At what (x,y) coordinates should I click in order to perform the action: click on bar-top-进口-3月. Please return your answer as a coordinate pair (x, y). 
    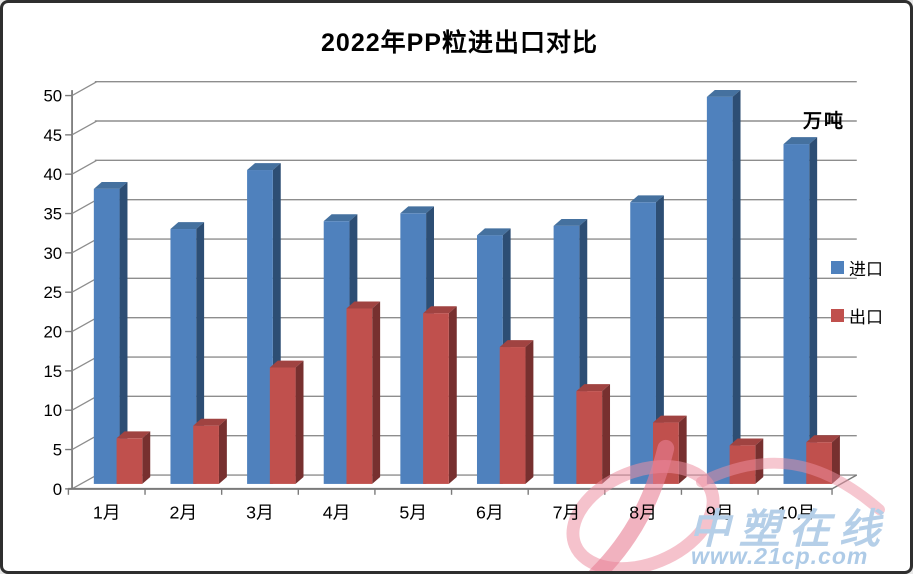
    Looking at the image, I should click on (264, 167).